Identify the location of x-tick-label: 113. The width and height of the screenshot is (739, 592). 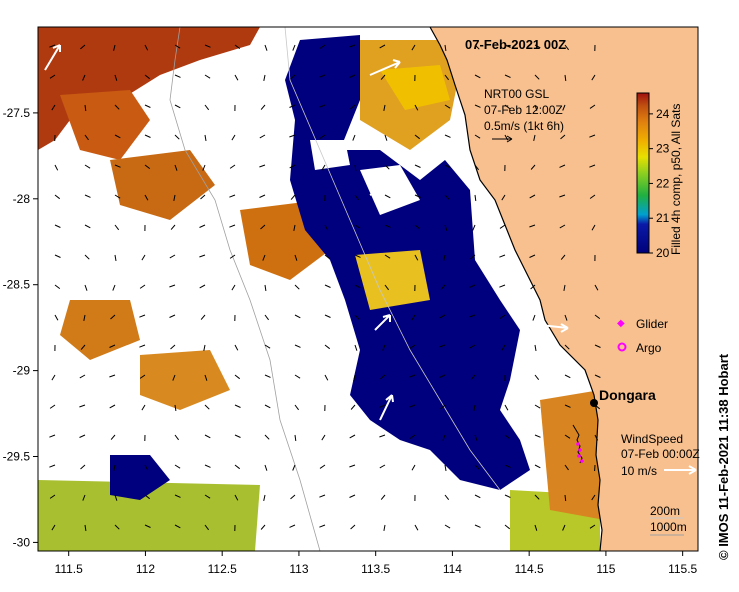
(298, 569).